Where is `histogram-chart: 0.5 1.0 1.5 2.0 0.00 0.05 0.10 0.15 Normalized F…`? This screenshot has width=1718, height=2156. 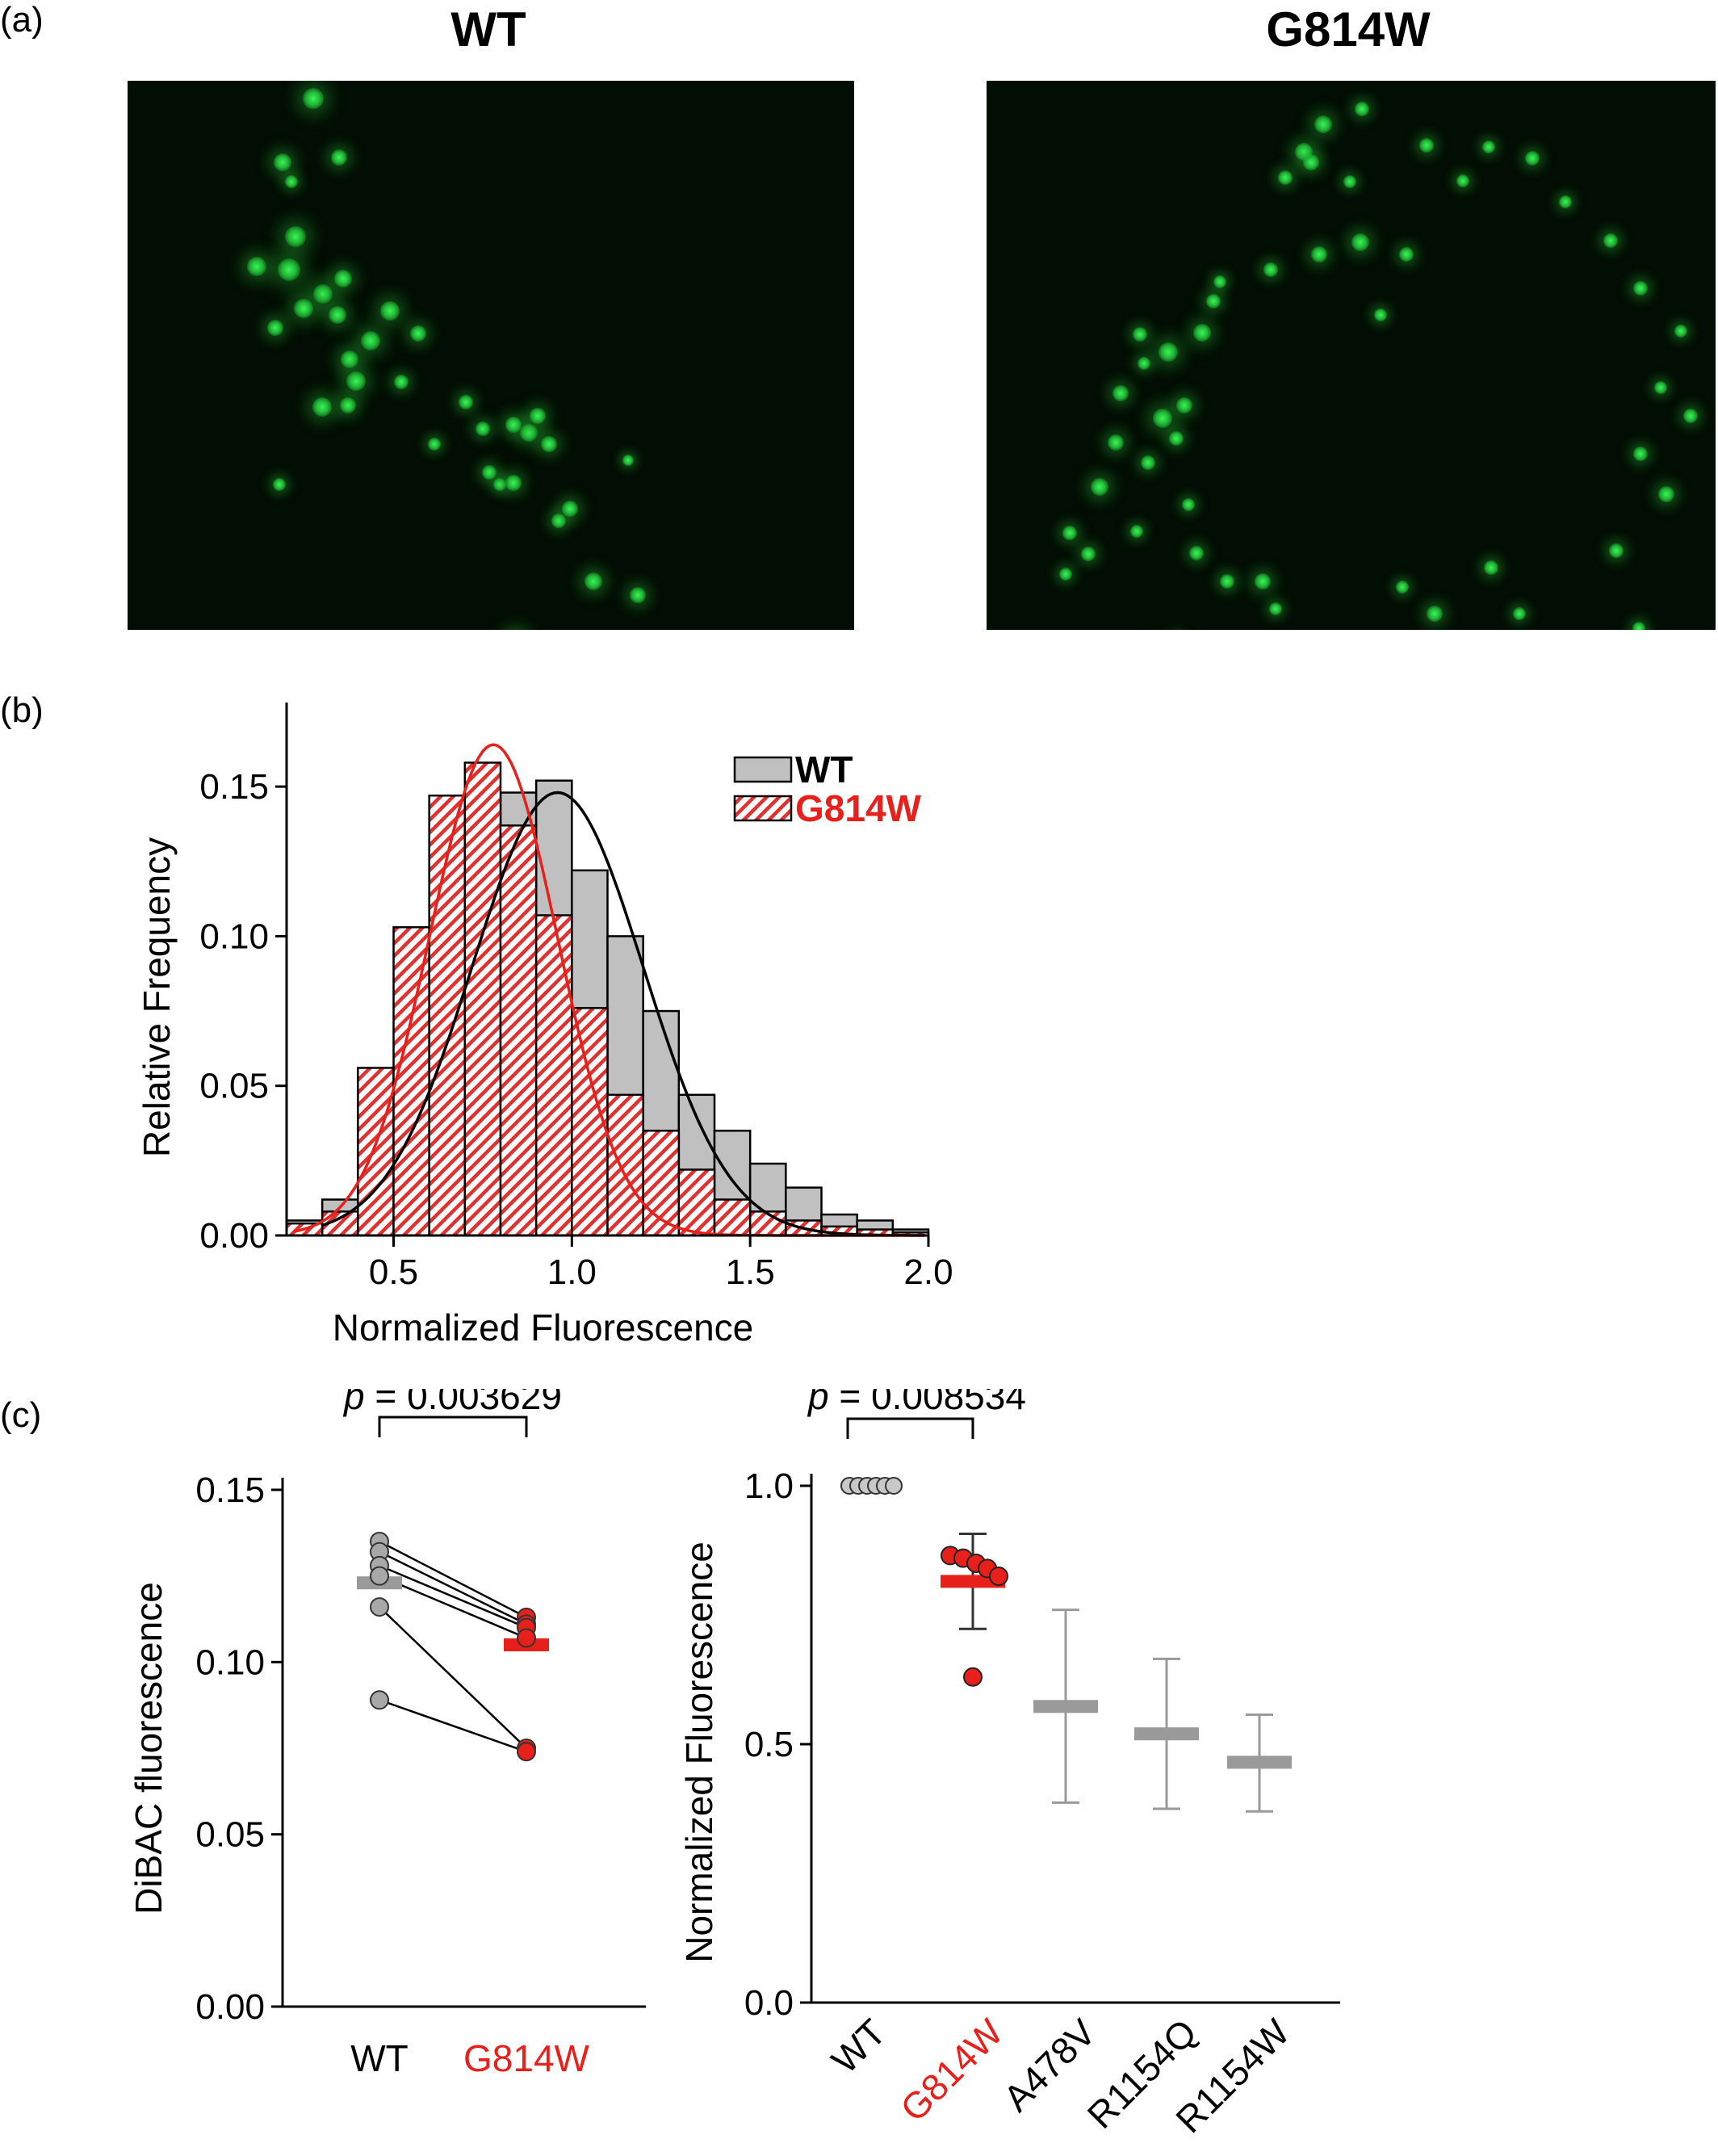 histogram-chart: 0.5 1.0 1.5 2.0 0.00 0.05 0.10 0.15 Normalized F… is located at coordinates (544, 1026).